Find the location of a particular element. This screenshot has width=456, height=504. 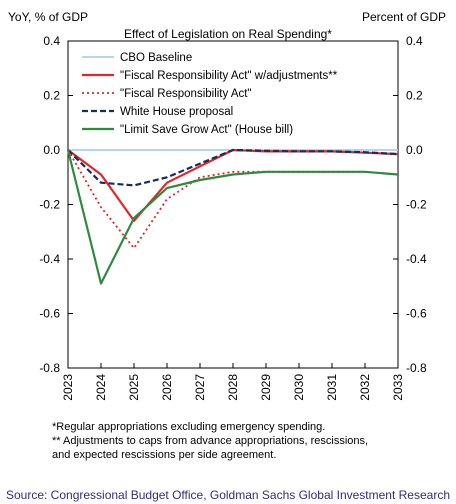

y-tick-label-right: 0.2 is located at coordinates (414, 96).